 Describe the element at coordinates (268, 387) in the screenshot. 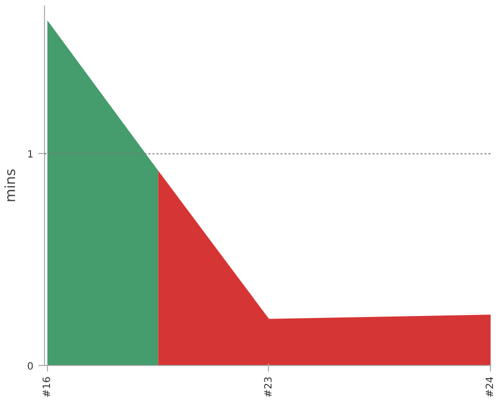

I see `x-tick-label: #23` at that location.